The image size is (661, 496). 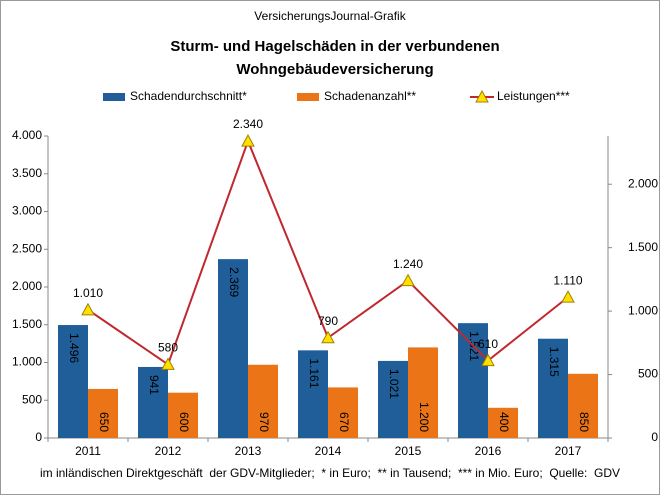 What do you see at coordinates (264, 422) in the screenshot?
I see `value-label: 970` at bounding box center [264, 422].